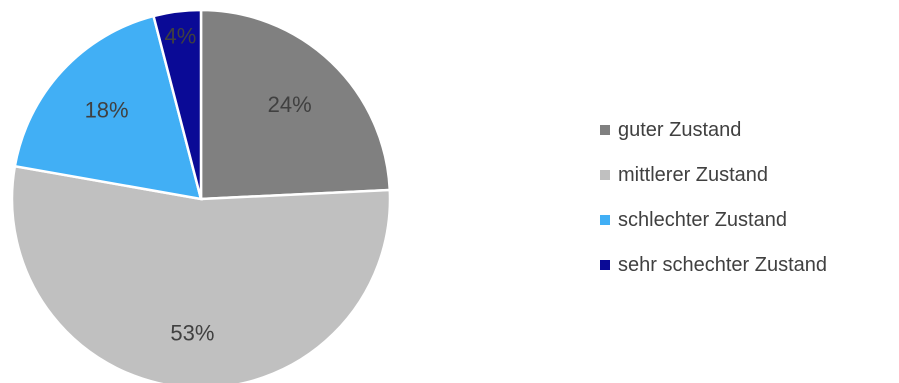 This screenshot has height=383, width=899. I want to click on legend-item-very-bad: sehr schechter Zustand, so click(713, 265).